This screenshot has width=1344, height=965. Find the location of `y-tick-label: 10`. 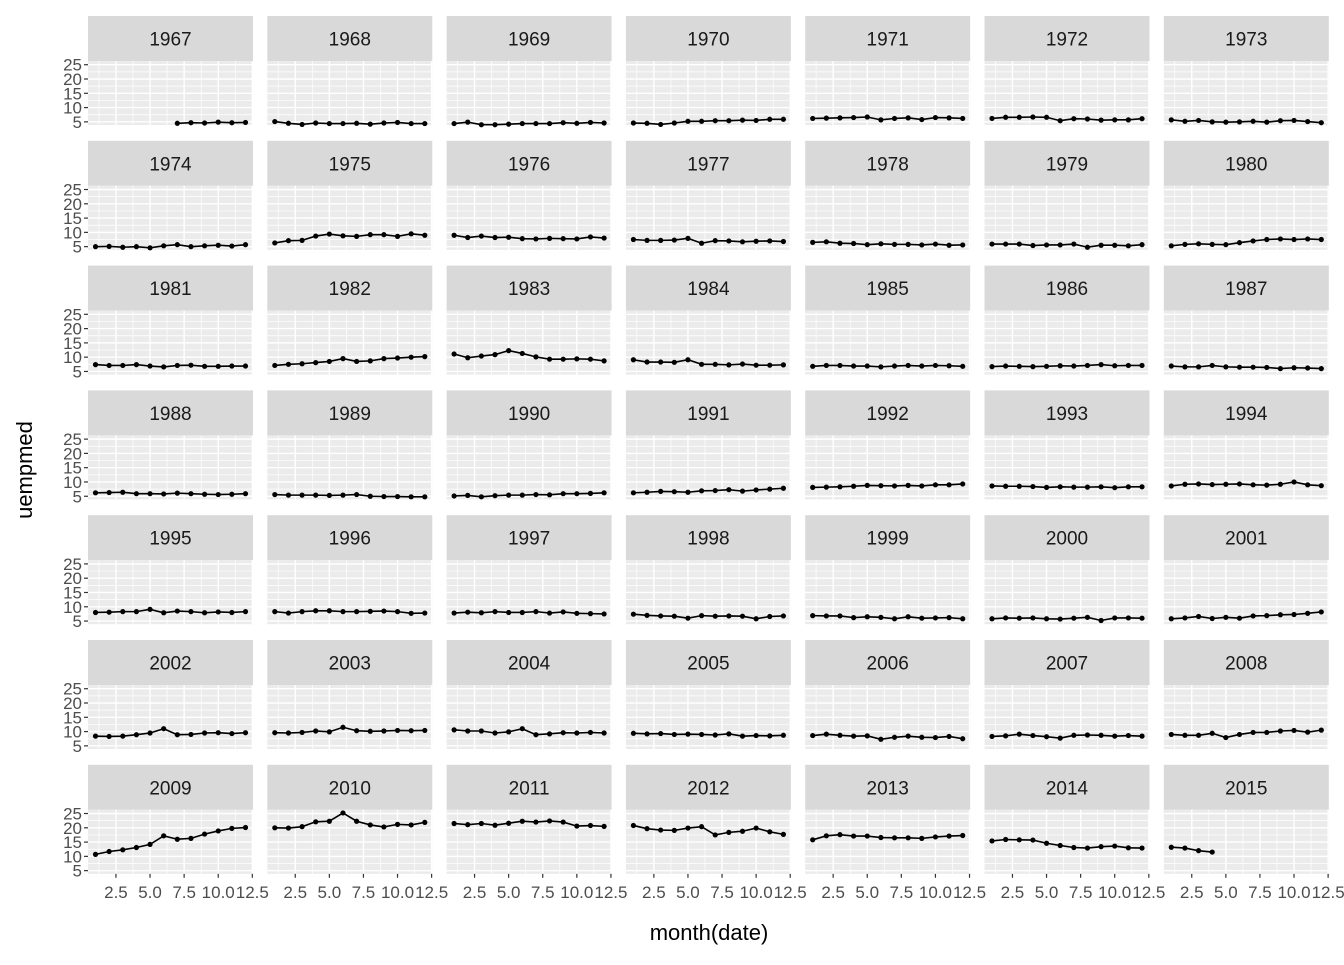

y-tick-label: 10 is located at coordinates (72, 732).